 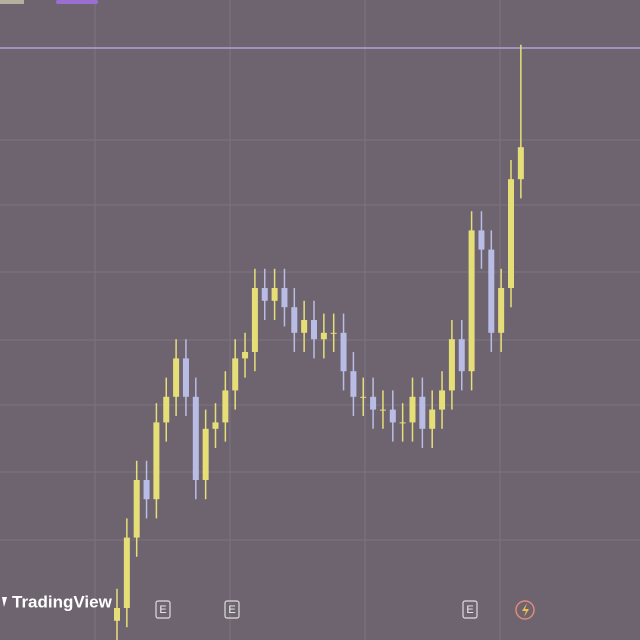 What do you see at coordinates (62, 601) in the screenshot?
I see `logo: TradingView` at bounding box center [62, 601].